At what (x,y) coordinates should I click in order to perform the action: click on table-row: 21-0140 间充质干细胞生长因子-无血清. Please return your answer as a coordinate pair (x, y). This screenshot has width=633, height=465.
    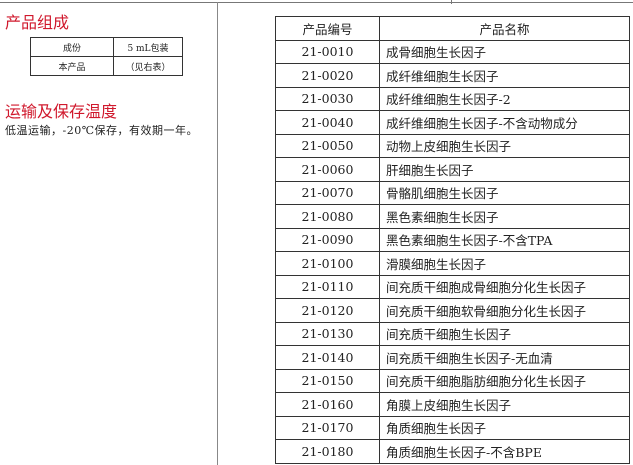
    Looking at the image, I should click on (452, 357).